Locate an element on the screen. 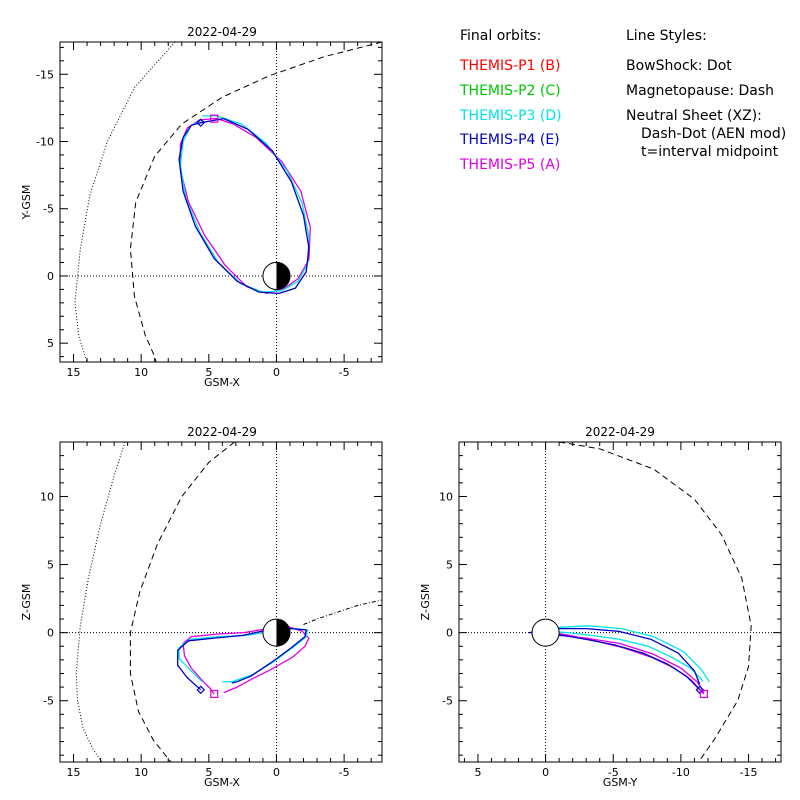 The image size is (800, 800). xz-plot-title: 2022-04-29 is located at coordinates (222, 432).